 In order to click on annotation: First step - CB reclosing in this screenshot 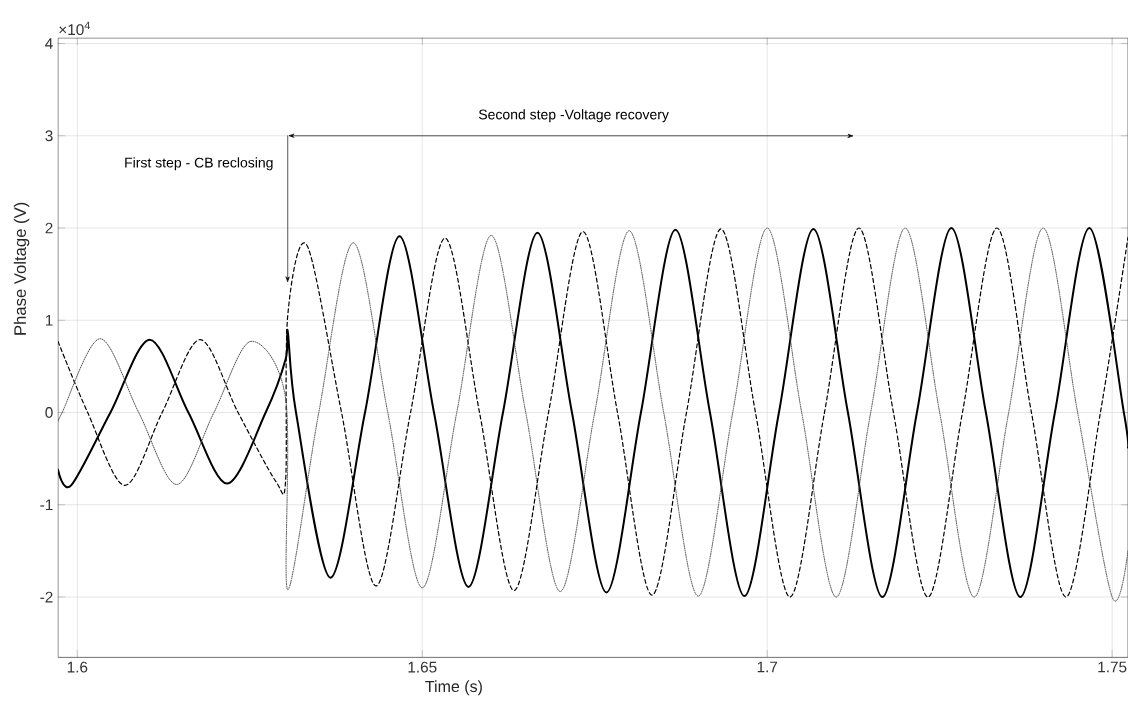, I will do `click(199, 164)`.